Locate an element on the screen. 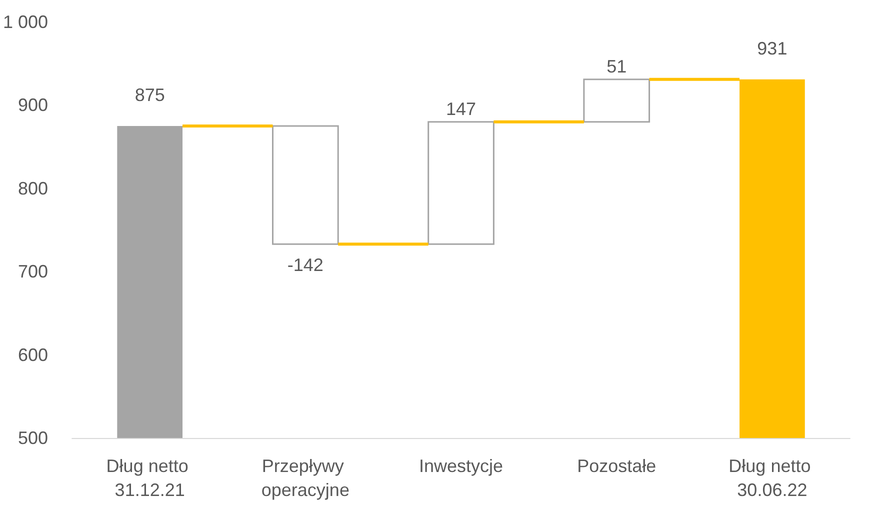 The image size is (870, 508). x-tick-label: Dług netto 31.12.21 is located at coordinates (150, 478).